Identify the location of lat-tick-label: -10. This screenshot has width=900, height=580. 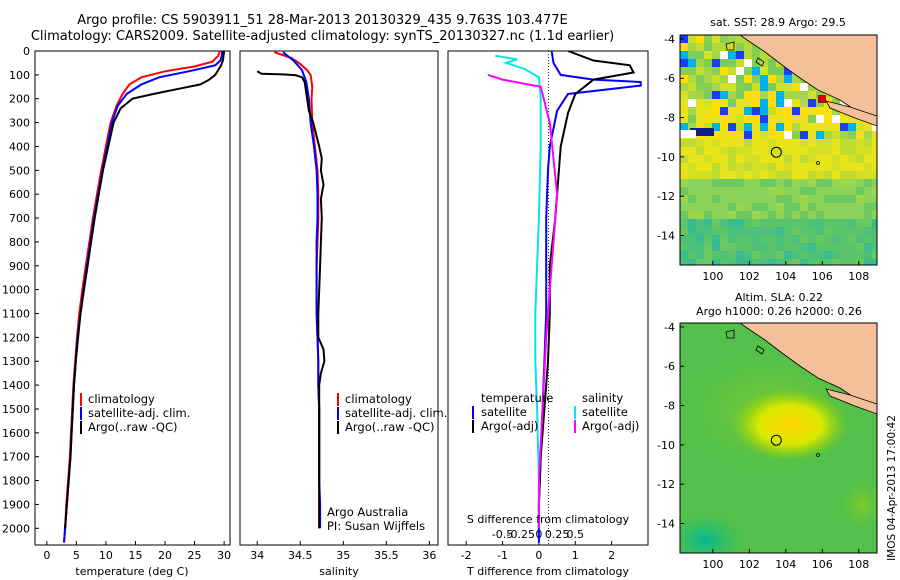
(666, 157).